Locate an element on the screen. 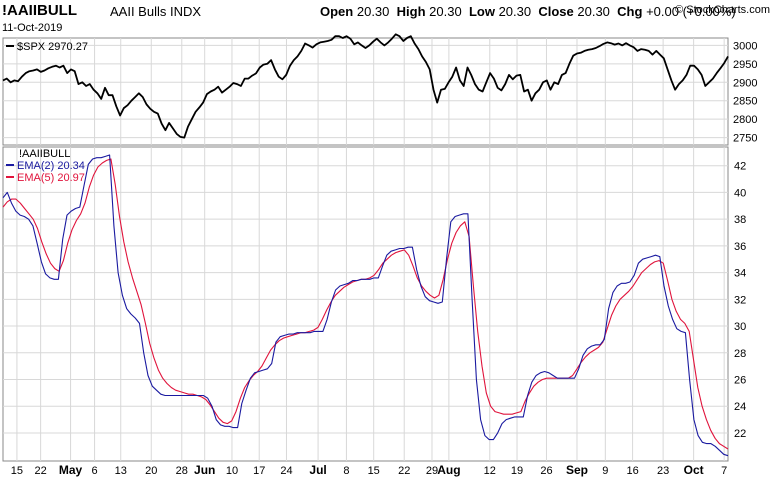  close-label: Close is located at coordinates (556, 11).